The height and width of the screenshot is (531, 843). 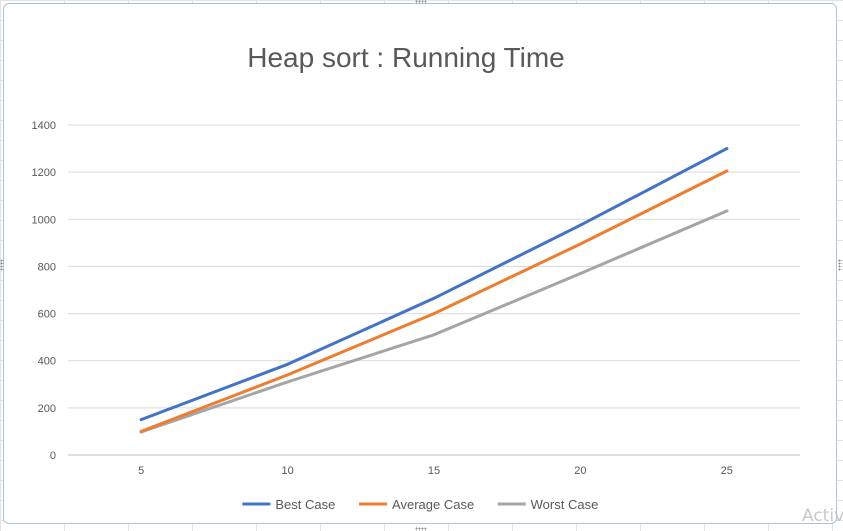 I want to click on activation-watermark: Activ, so click(x=822, y=516).